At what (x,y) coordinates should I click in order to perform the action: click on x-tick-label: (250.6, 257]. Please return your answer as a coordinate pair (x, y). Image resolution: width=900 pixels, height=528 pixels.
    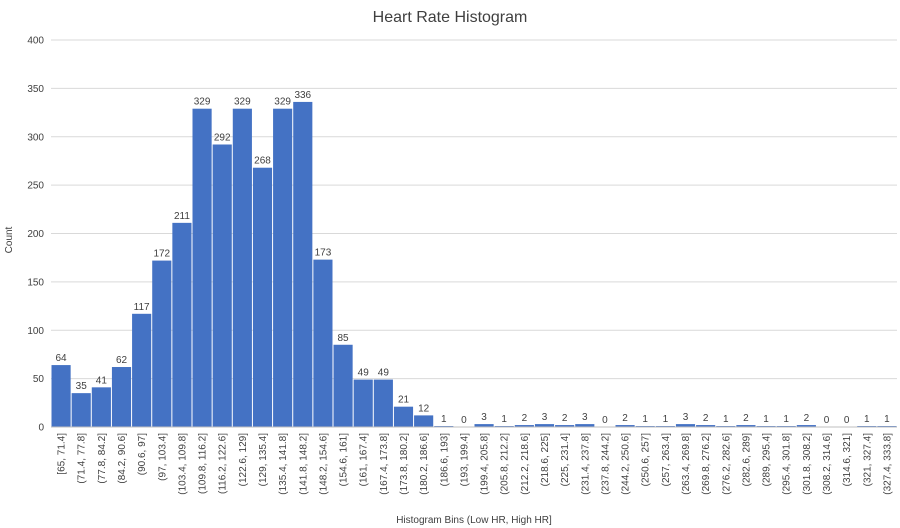
    Looking at the image, I should click on (646, 460).